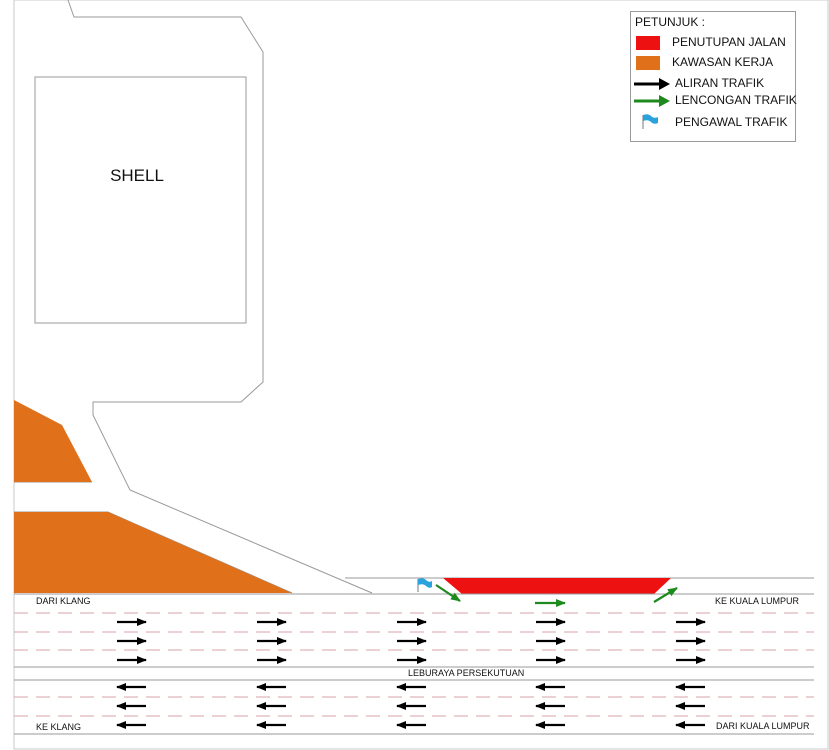  What do you see at coordinates (670, 22) in the screenshot?
I see `legend-title: PETUNJUK :` at bounding box center [670, 22].